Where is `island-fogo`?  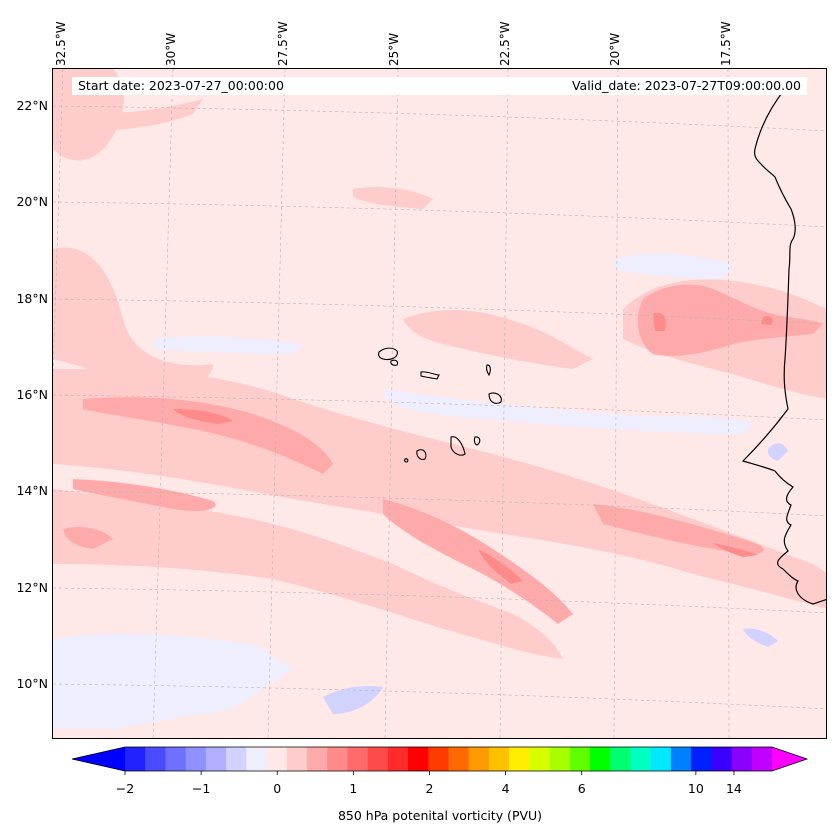
island-fogo is located at coordinates (421, 454).